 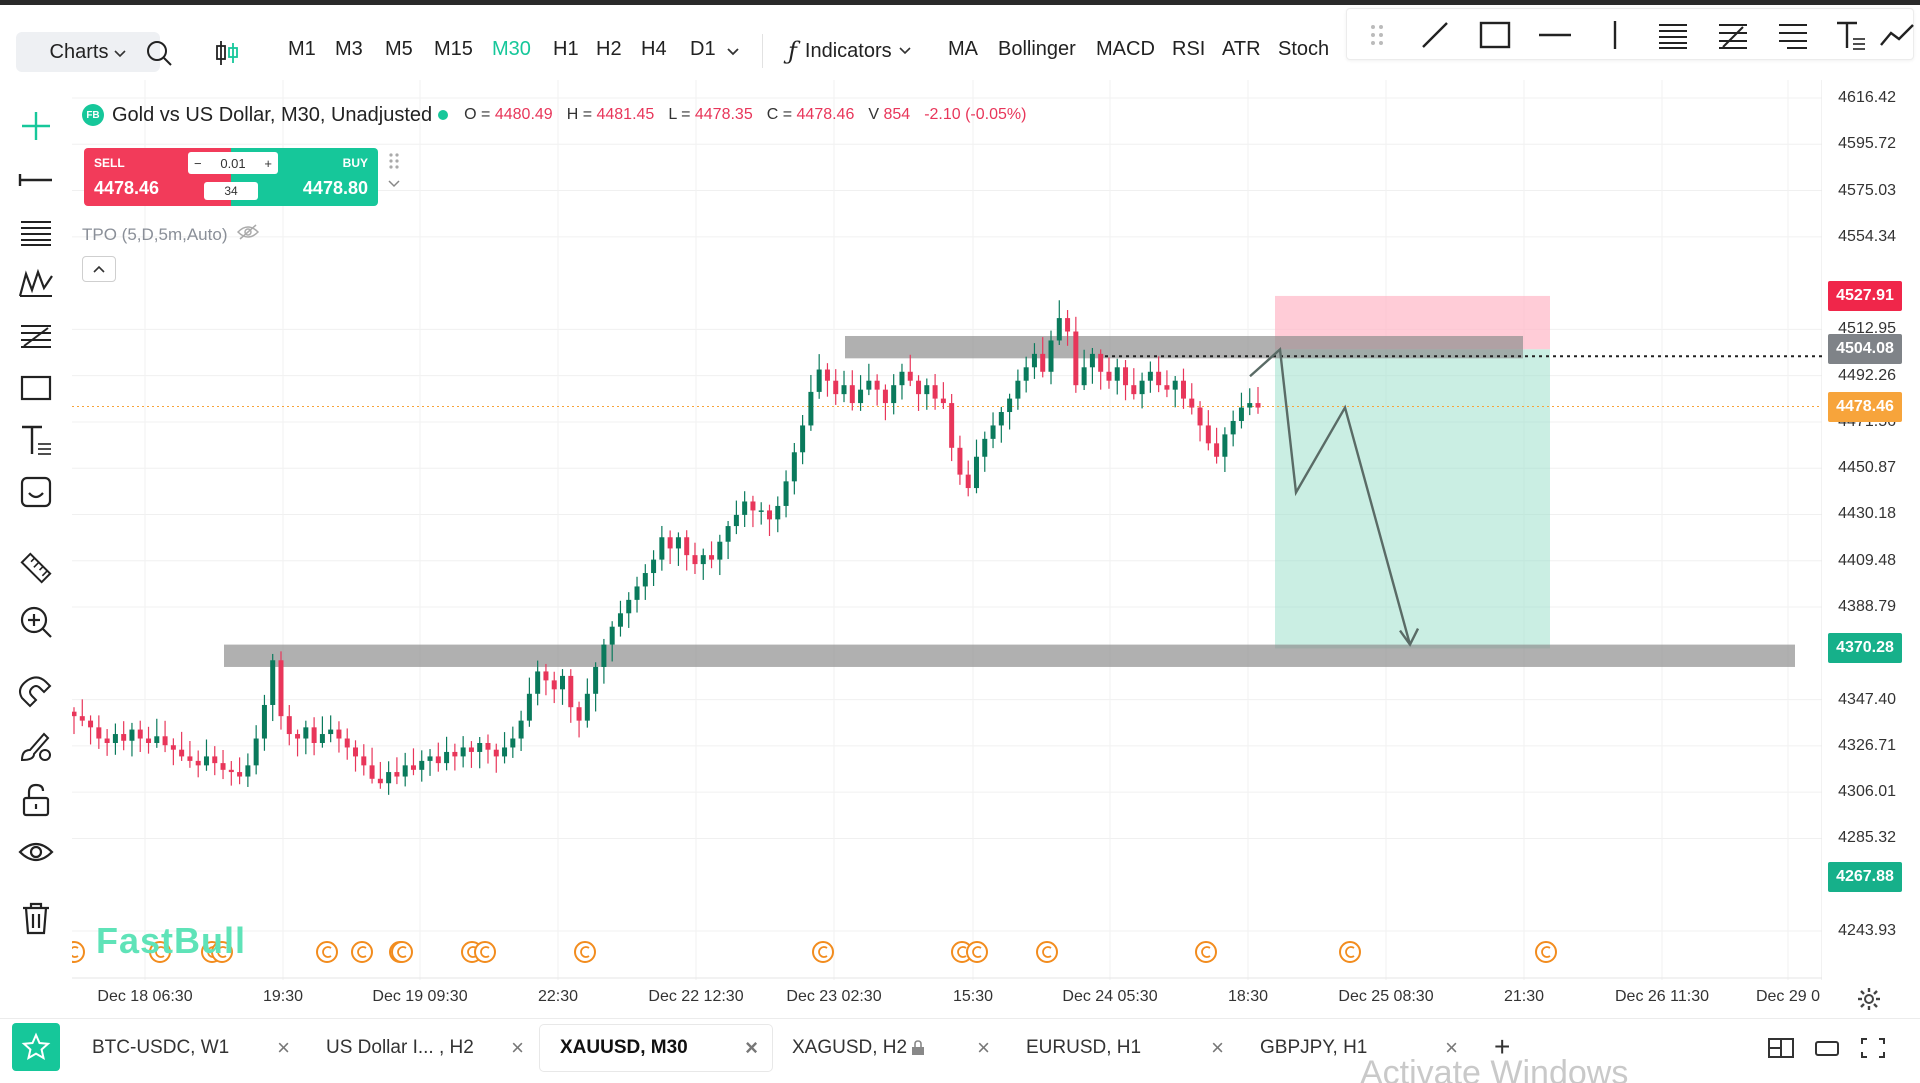 I want to click on indicator-macd: MACD, so click(x=1125, y=49).